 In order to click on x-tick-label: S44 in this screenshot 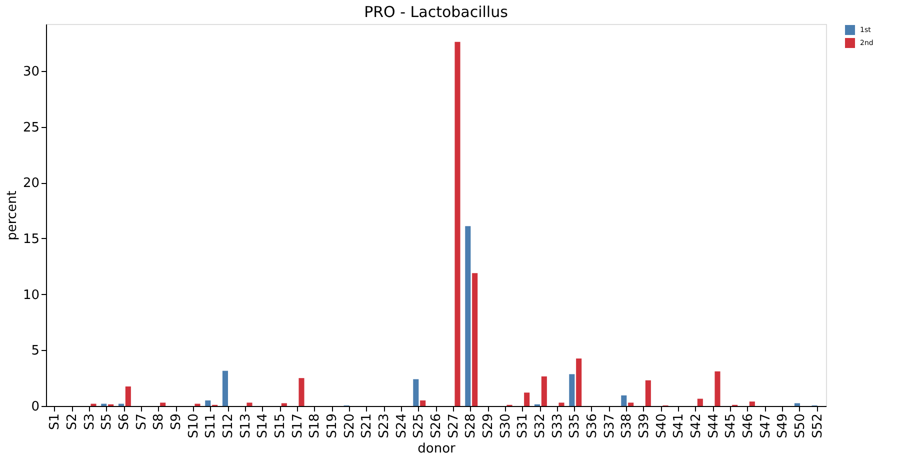, I will do `click(714, 426)`.